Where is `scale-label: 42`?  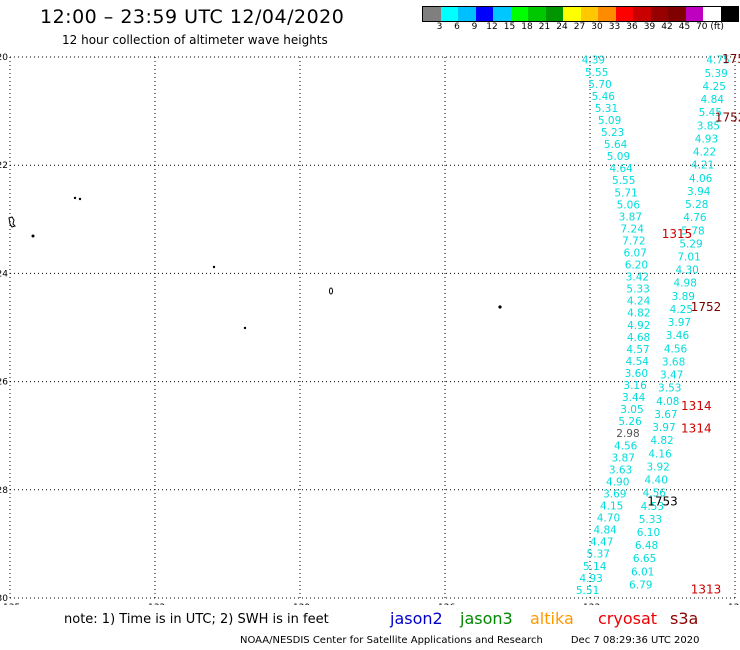
scale-label: 42 is located at coordinates (667, 27).